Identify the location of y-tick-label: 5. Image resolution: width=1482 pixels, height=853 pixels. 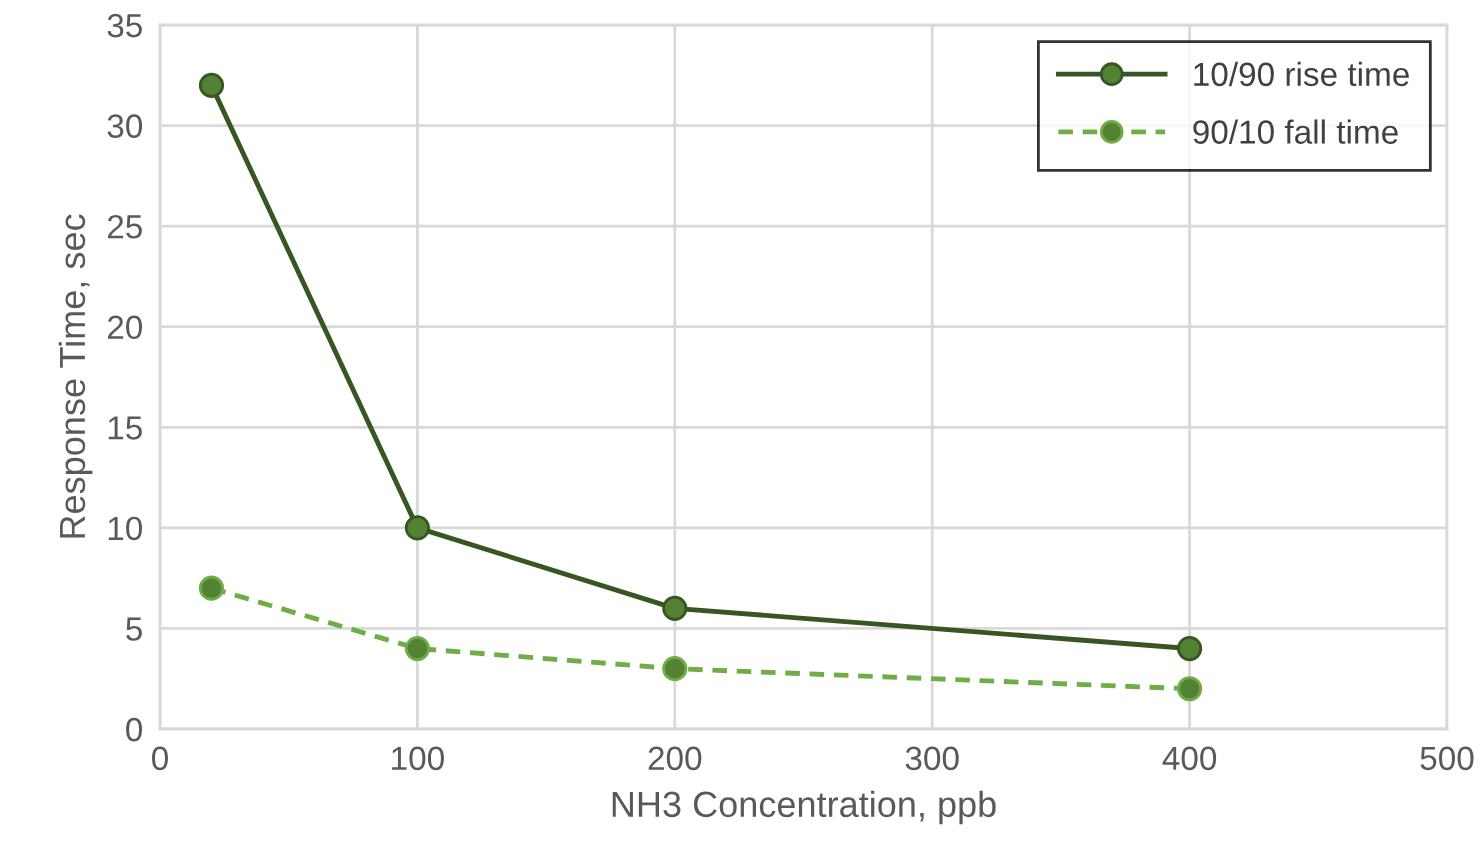
(134, 629).